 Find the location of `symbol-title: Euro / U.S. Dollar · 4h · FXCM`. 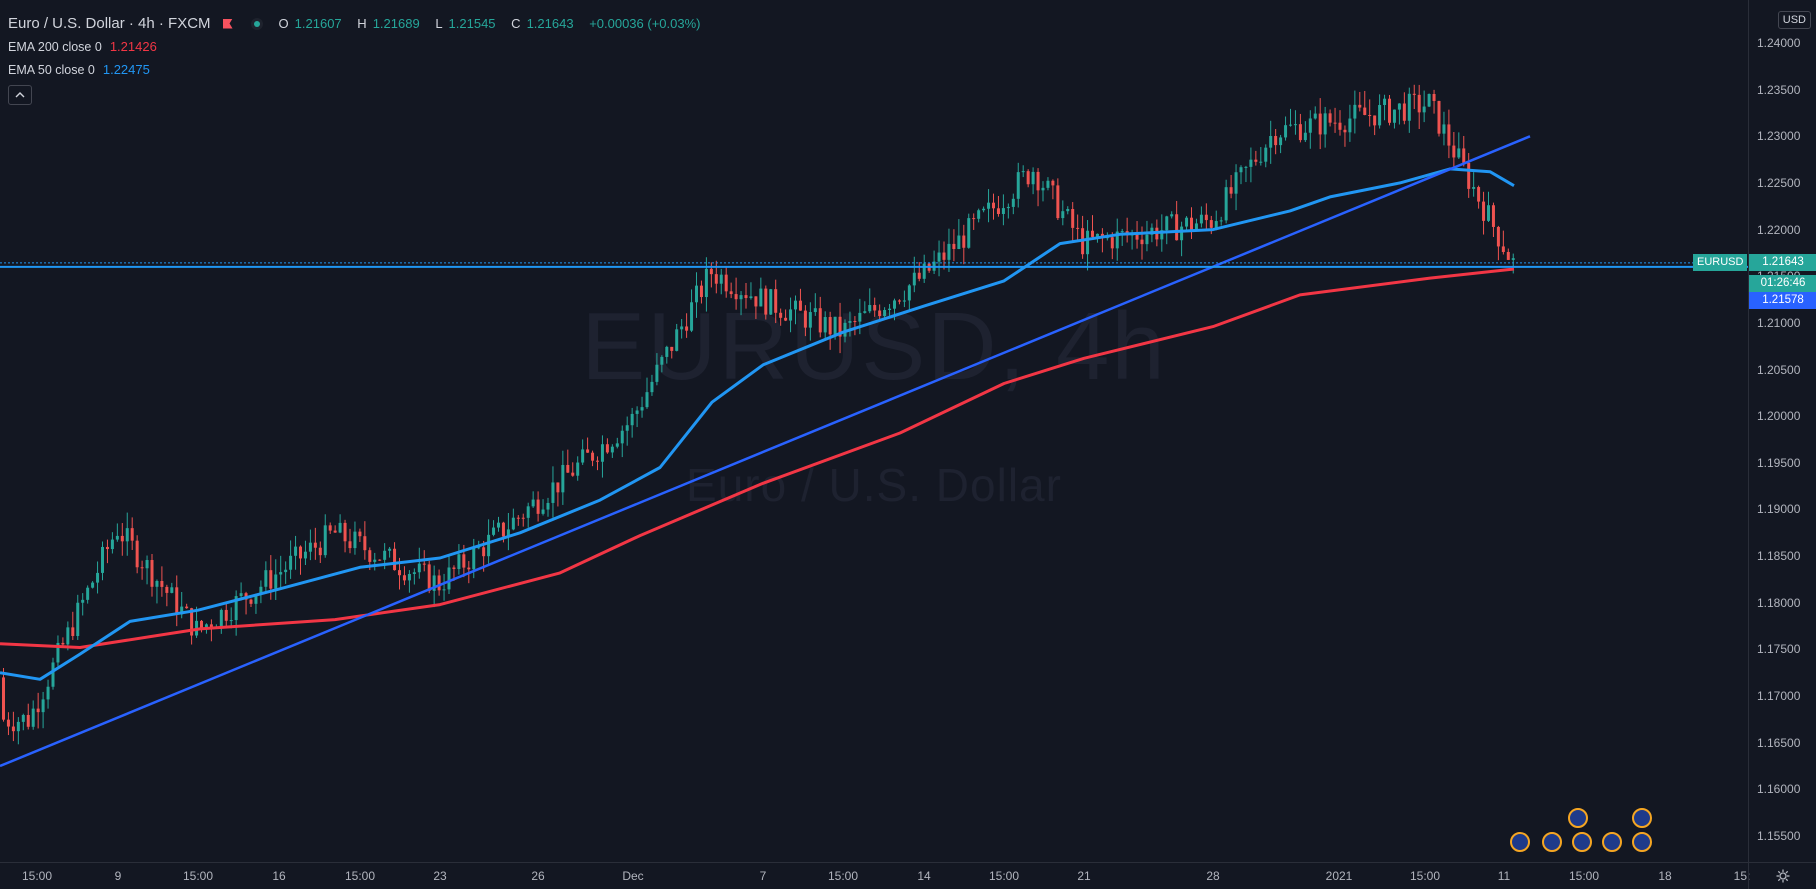

symbol-title: Euro / U.S. Dollar · 4h · FXCM is located at coordinates (109, 23).